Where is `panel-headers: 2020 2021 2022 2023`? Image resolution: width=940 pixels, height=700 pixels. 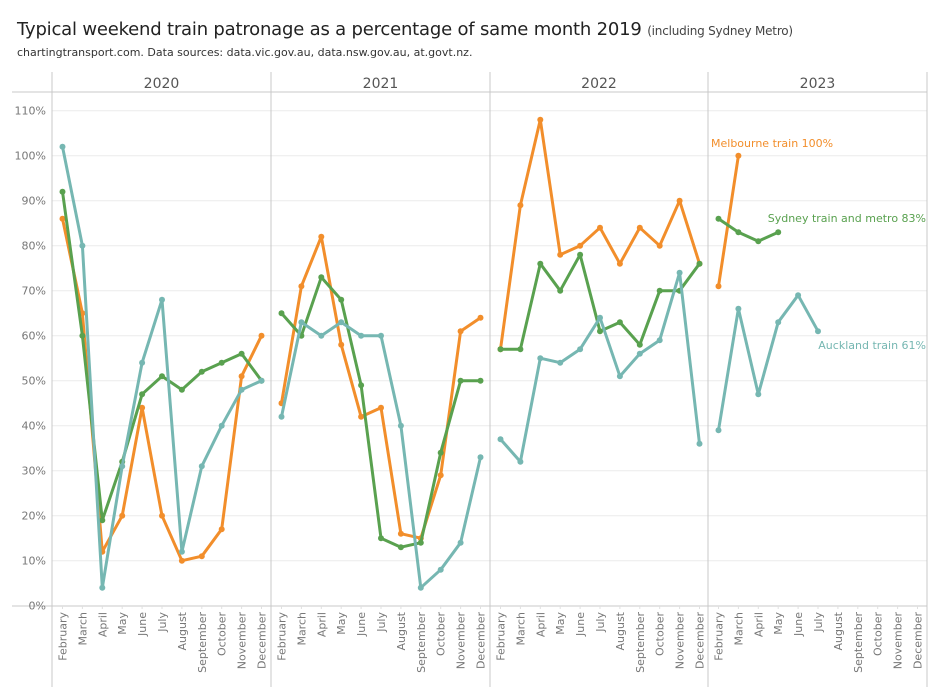
panel-headers: 2020 2021 2022 2023 is located at coordinates (490, 84).